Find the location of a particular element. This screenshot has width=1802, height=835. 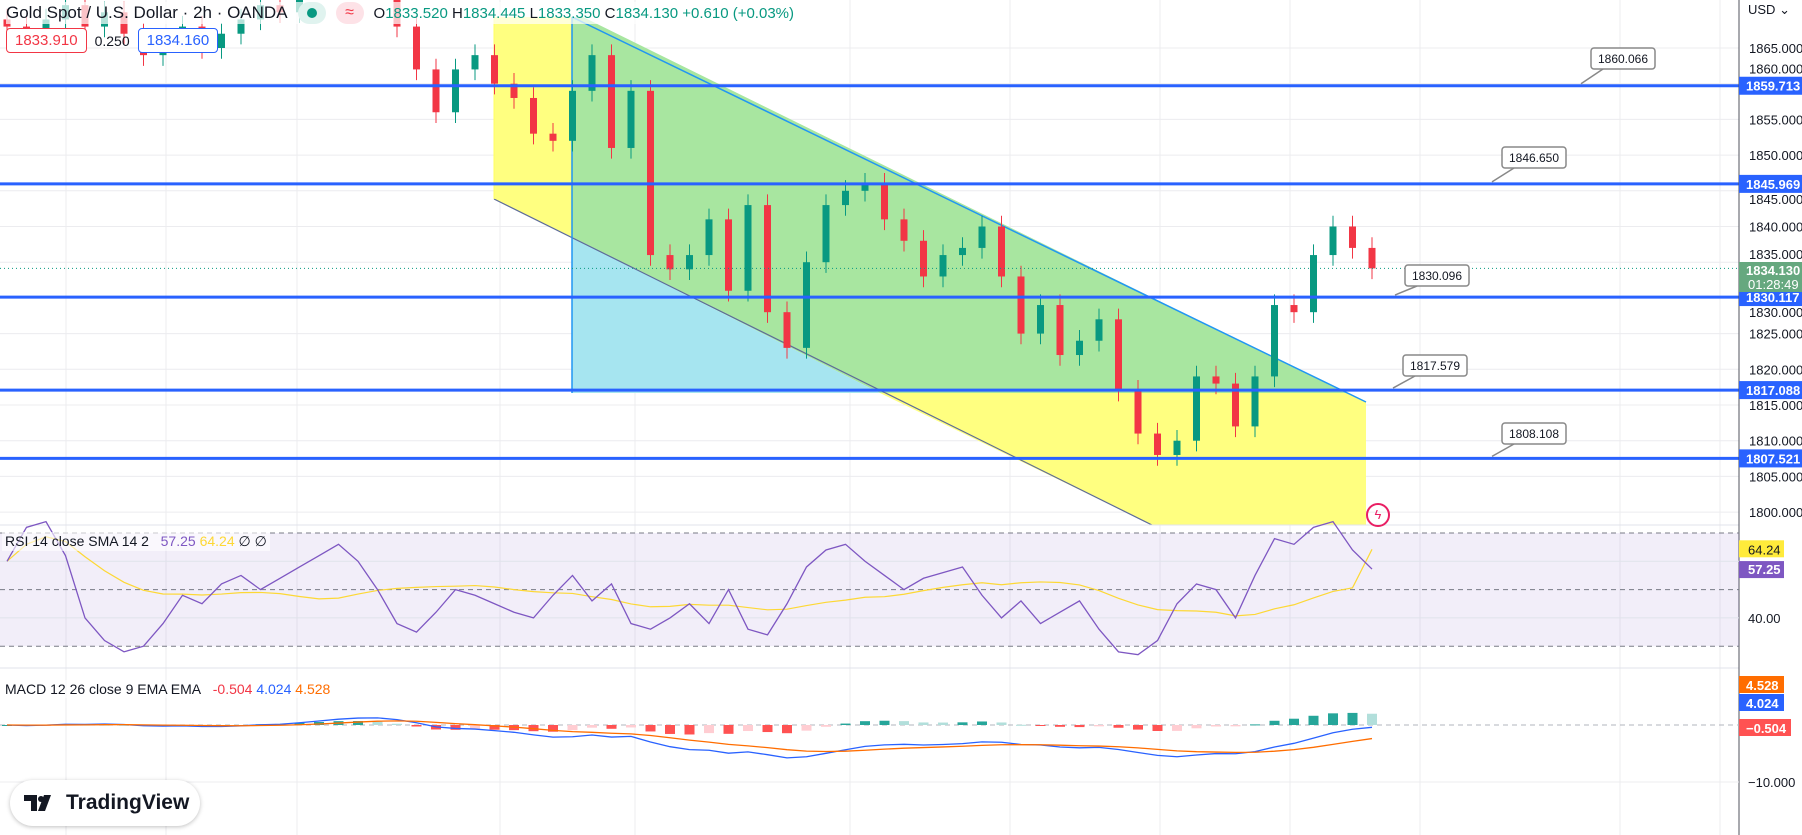

countdown-label: 01:28:49 is located at coordinates (1773, 284).